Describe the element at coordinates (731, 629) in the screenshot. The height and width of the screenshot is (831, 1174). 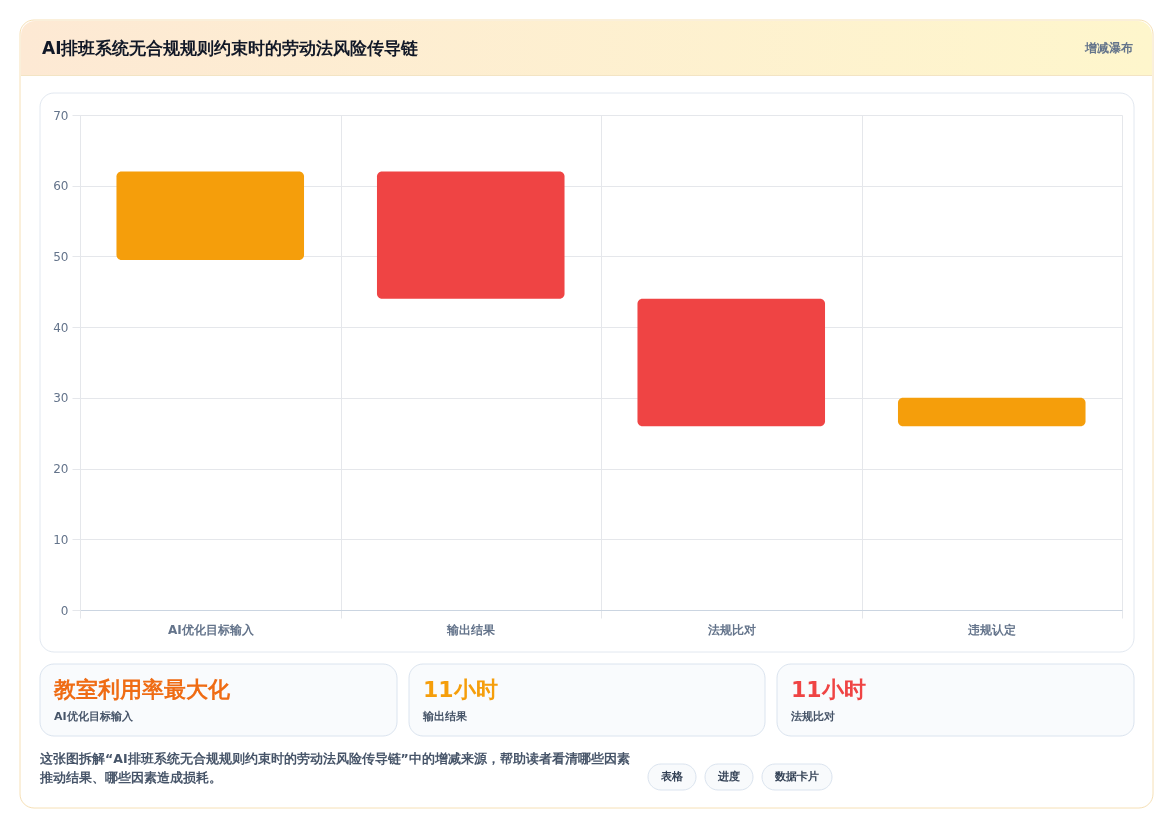
I see `x-tick-label: 法规比对` at that location.